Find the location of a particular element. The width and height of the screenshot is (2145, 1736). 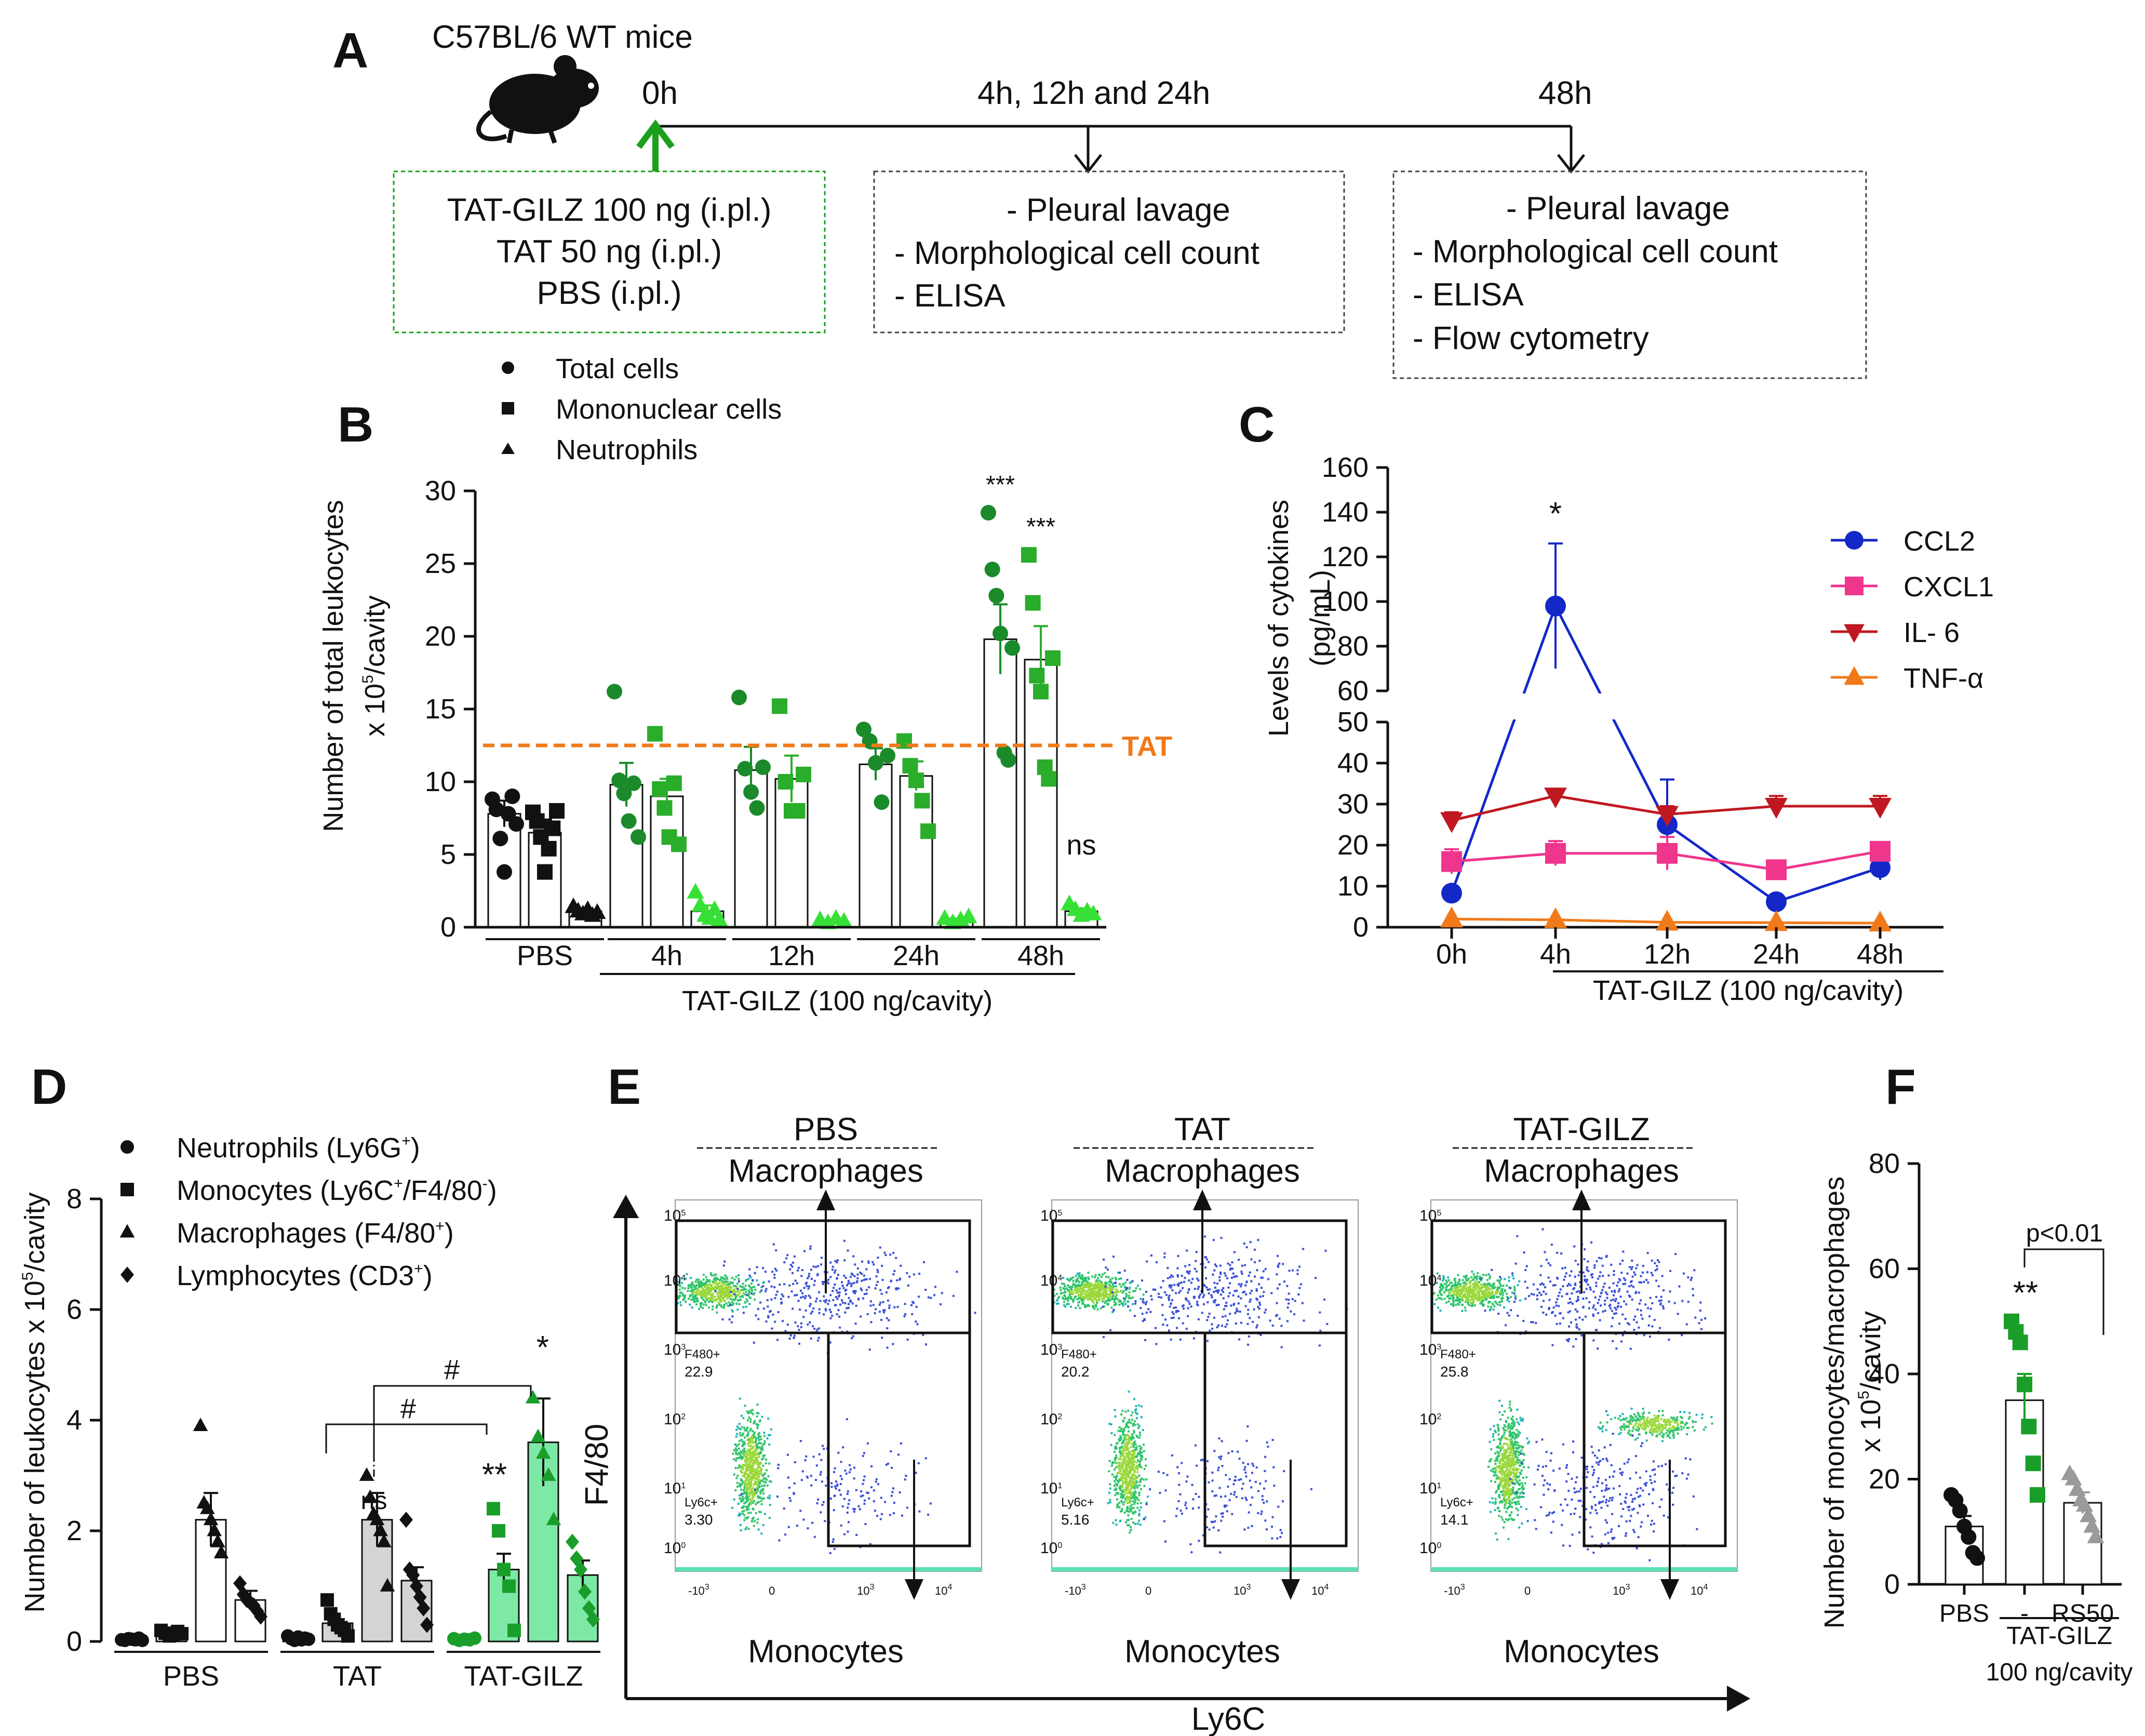

e-x-arrowhead is located at coordinates (1738, 1699).